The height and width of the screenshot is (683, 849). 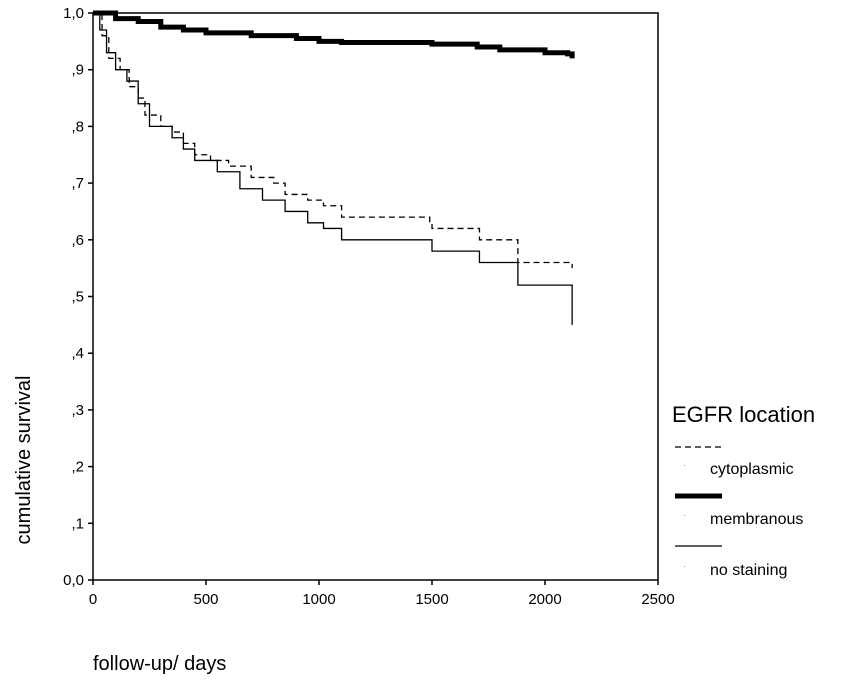 What do you see at coordinates (431, 599) in the screenshot?
I see `x-tick-label: 1500` at bounding box center [431, 599].